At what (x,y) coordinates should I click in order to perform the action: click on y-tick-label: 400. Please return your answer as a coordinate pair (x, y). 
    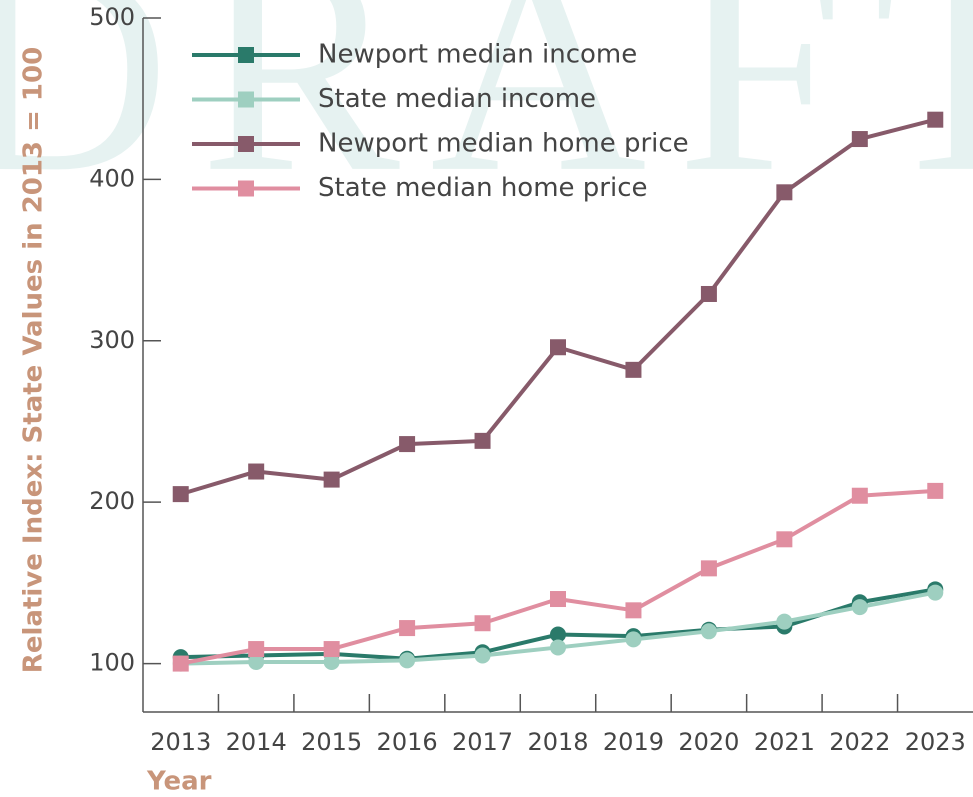
    Looking at the image, I should click on (112, 178).